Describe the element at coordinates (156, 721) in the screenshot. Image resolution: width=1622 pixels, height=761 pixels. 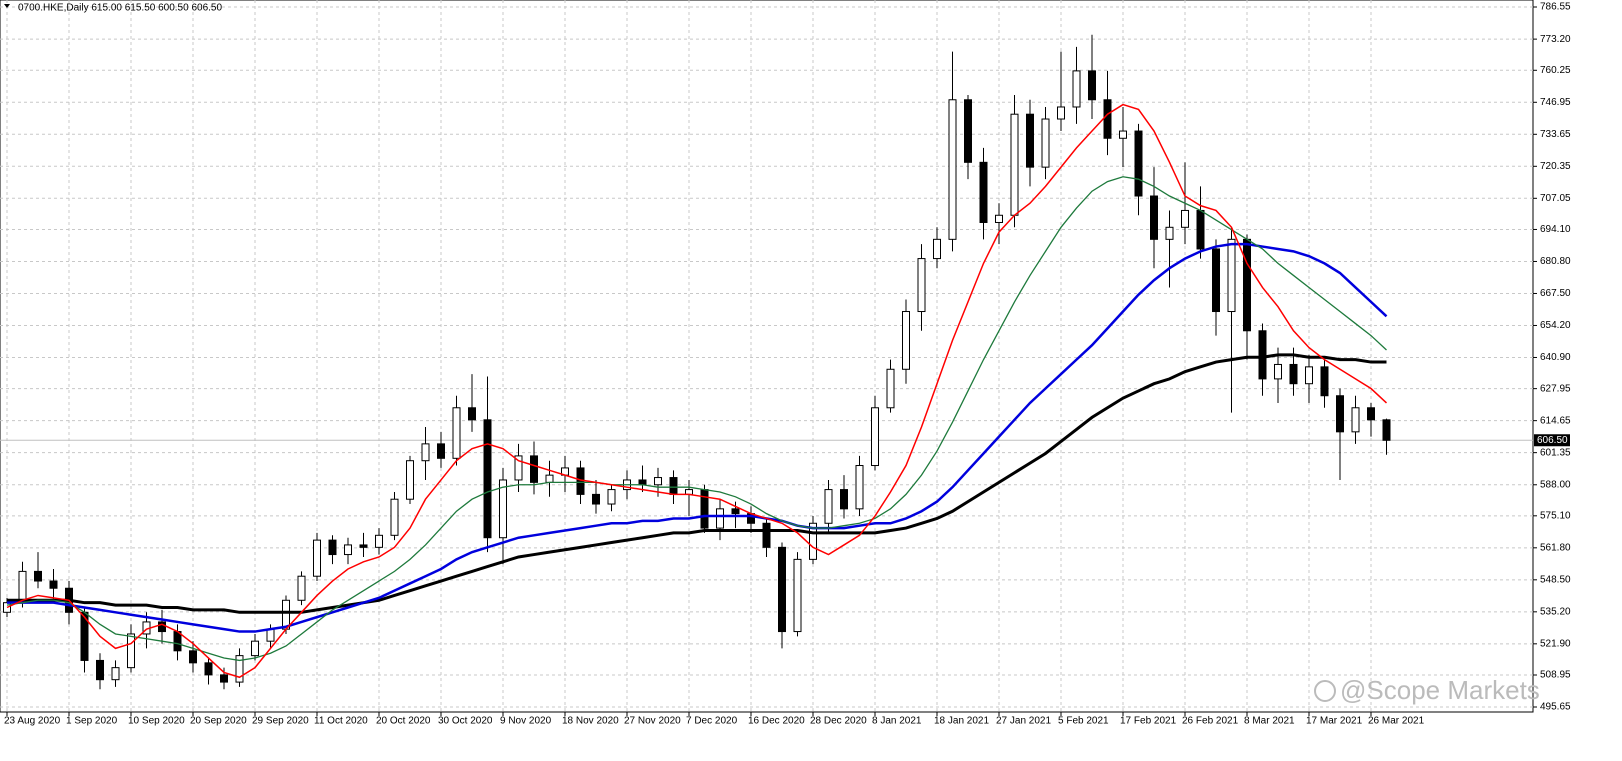
I see `x-tick-label: 10 Sep 2020` at that location.